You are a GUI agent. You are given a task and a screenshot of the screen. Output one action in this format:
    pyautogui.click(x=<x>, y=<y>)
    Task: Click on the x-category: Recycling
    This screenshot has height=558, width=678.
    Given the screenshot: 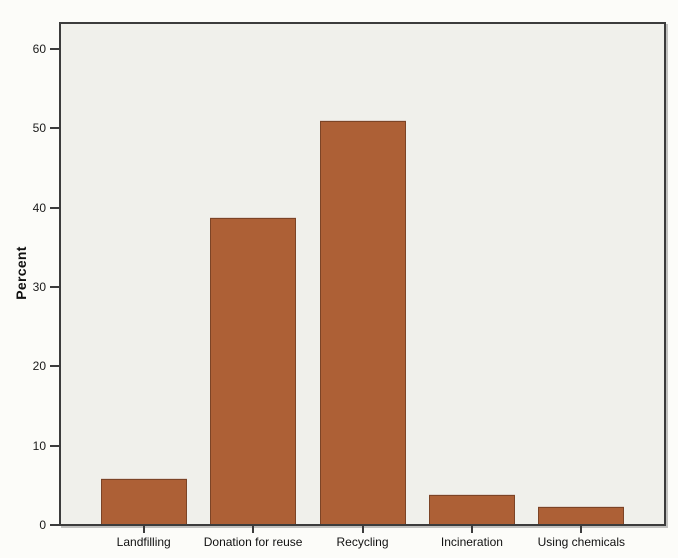 What is the action you would take?
    pyautogui.click(x=362, y=537)
    